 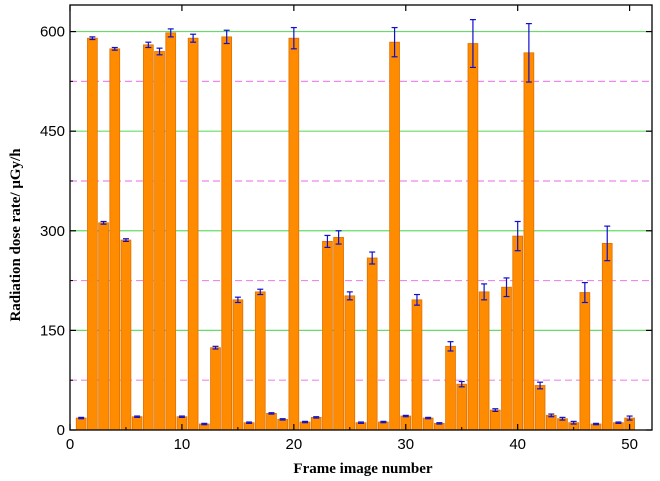 I want to click on x-tick-label: 20, so click(x=294, y=444).